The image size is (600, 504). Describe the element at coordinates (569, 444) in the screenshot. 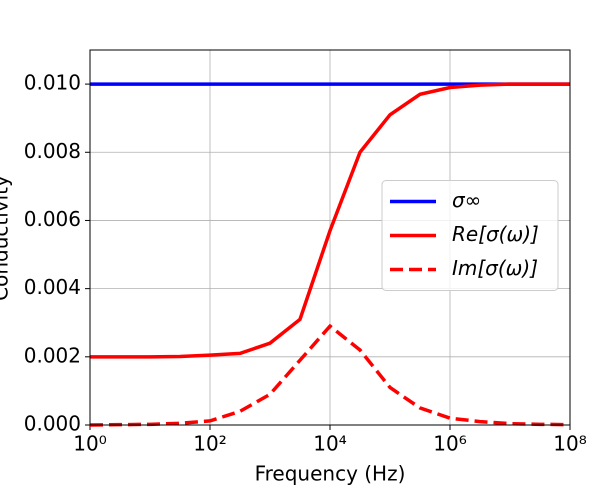

I see `x-tick-label: 10⁸` at that location.